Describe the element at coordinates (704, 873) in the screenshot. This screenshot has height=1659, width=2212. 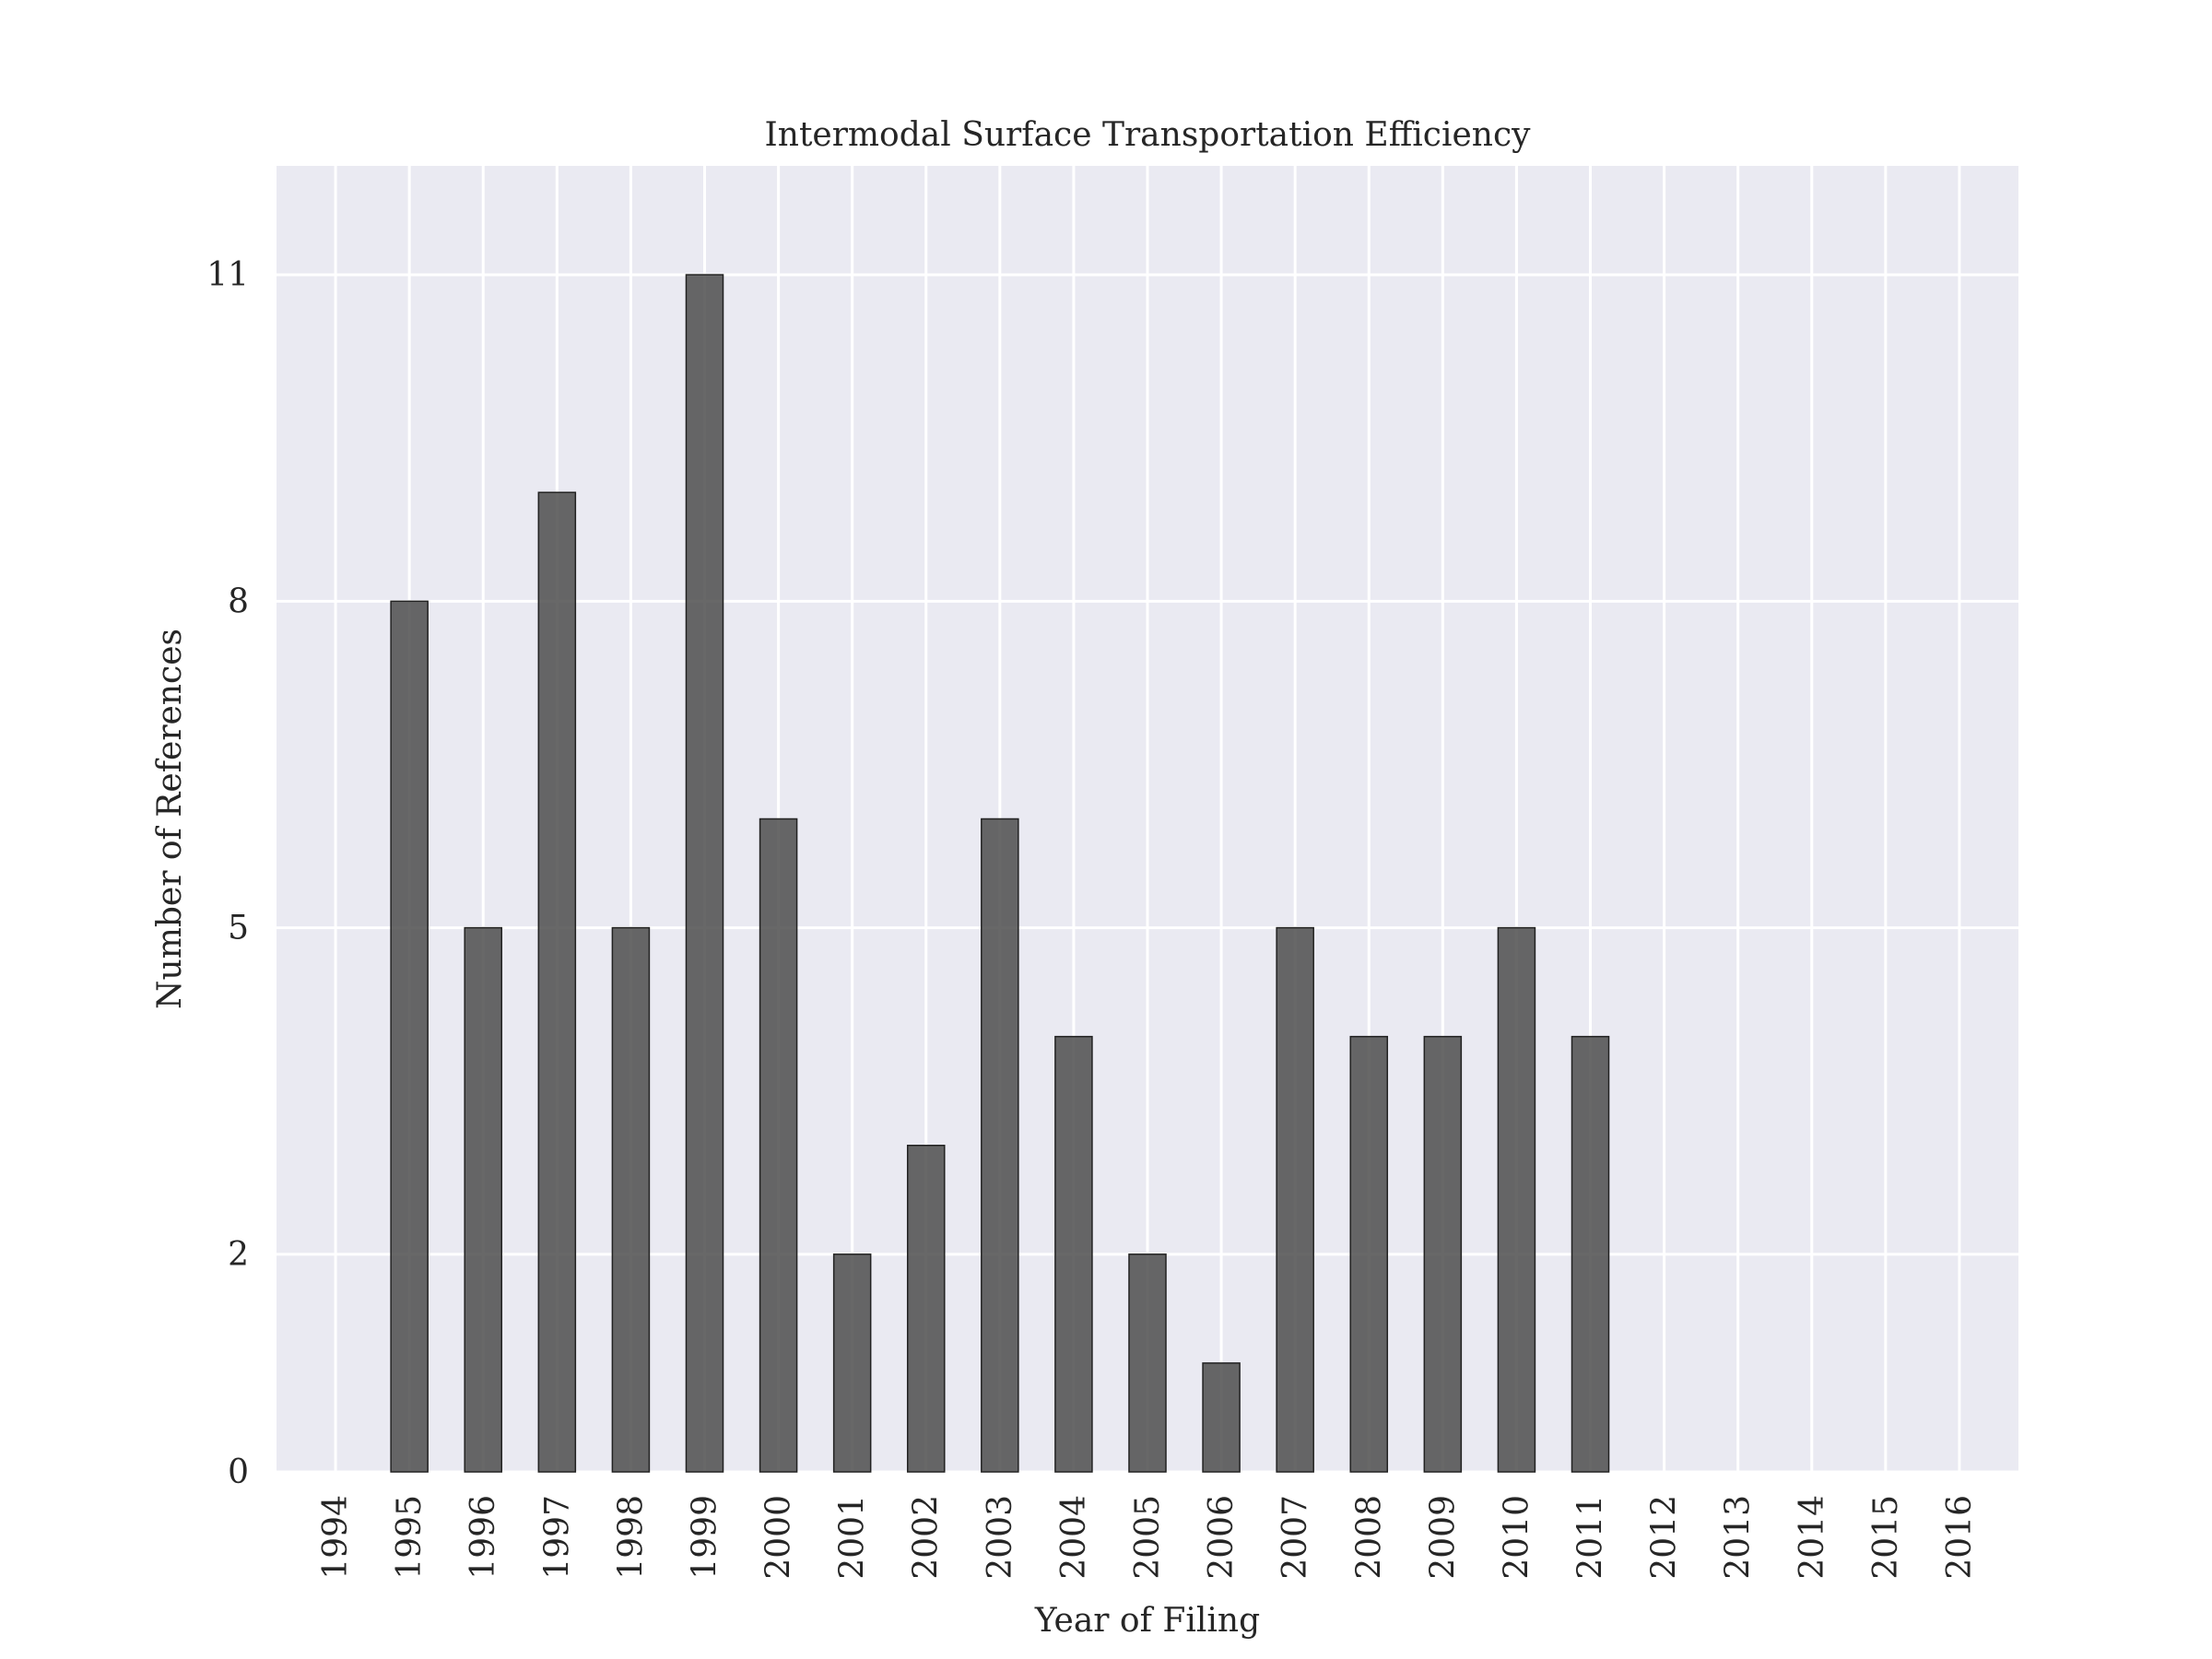
I see `bar-1999` at that location.